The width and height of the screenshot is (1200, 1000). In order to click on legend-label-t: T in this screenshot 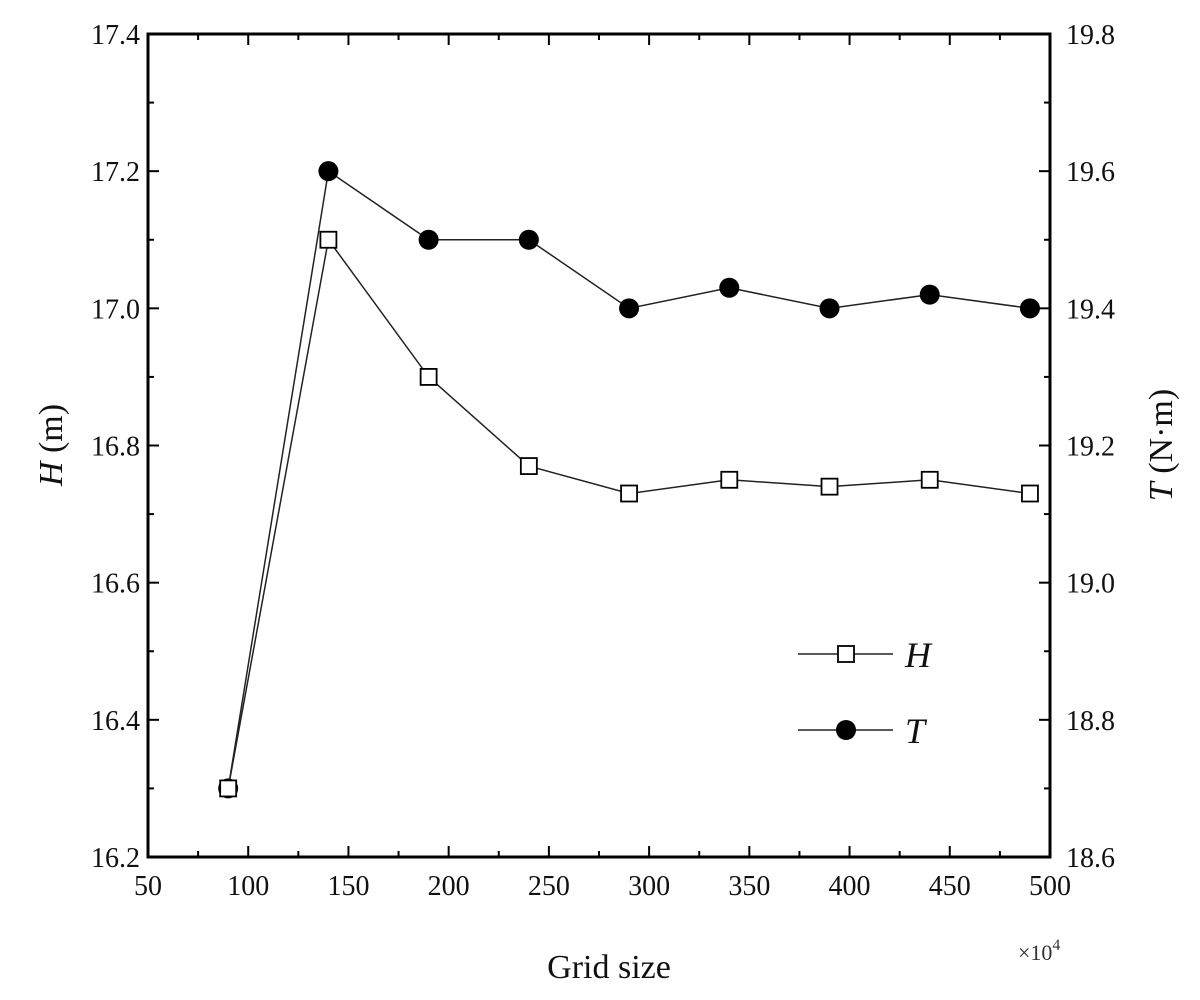, I will do `click(916, 731)`.